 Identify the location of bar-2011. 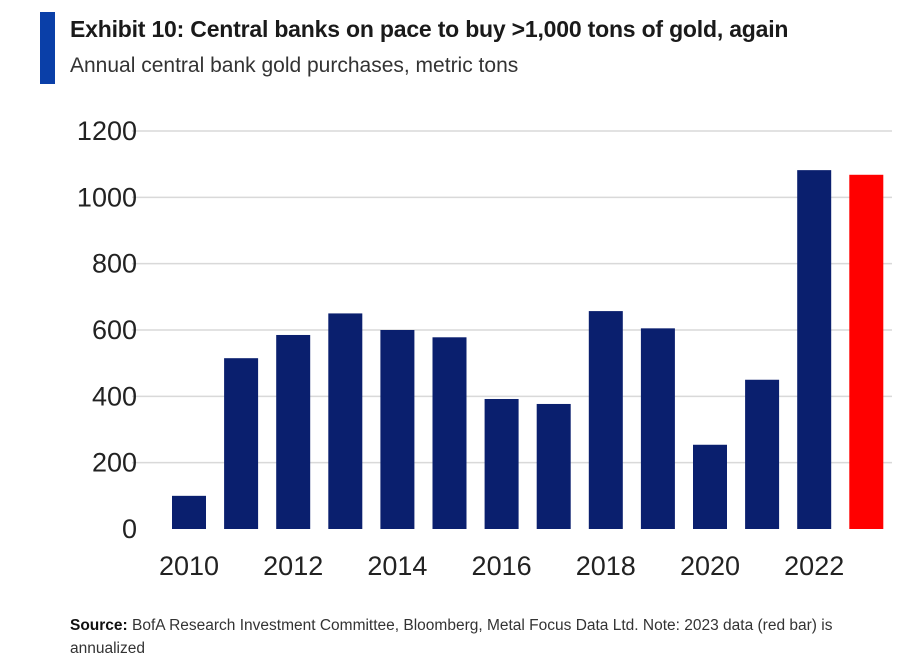
(241, 443).